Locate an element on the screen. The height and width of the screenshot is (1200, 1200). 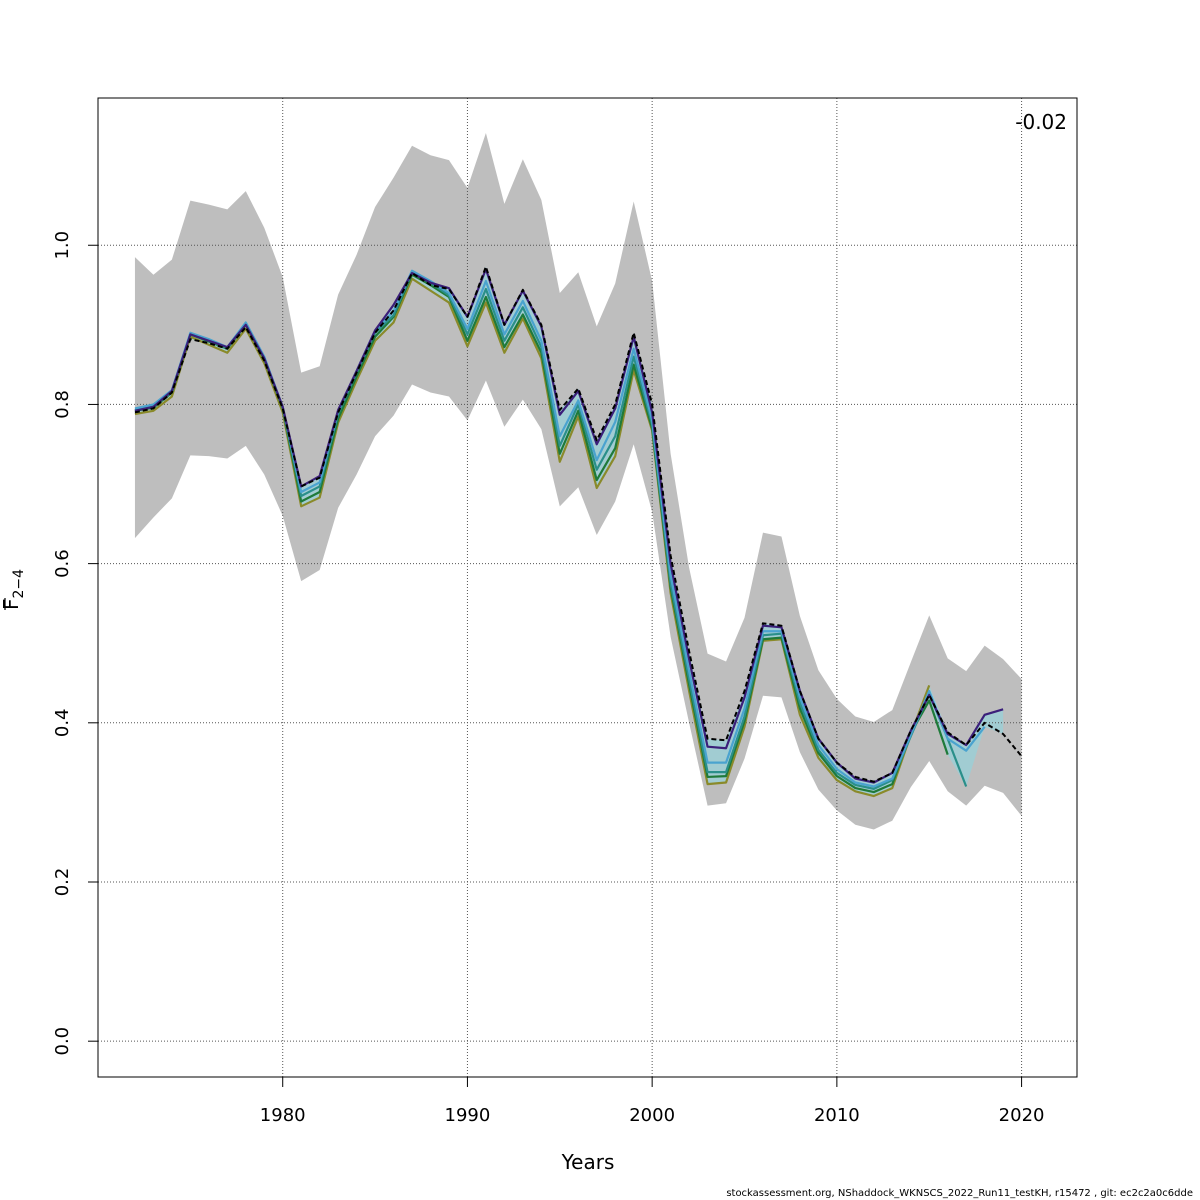
x-axis-title: Years is located at coordinates (588, 1162).